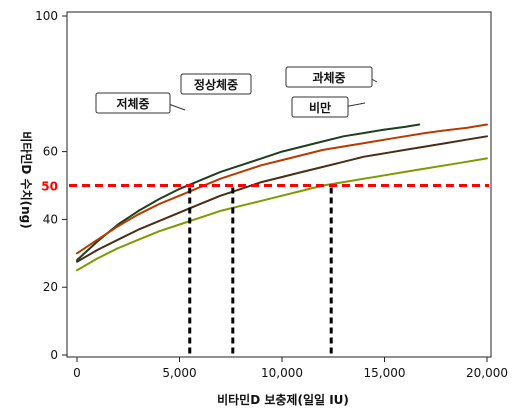 The image size is (521, 413). I want to click on y-tick-label: 100, so click(46, 16).